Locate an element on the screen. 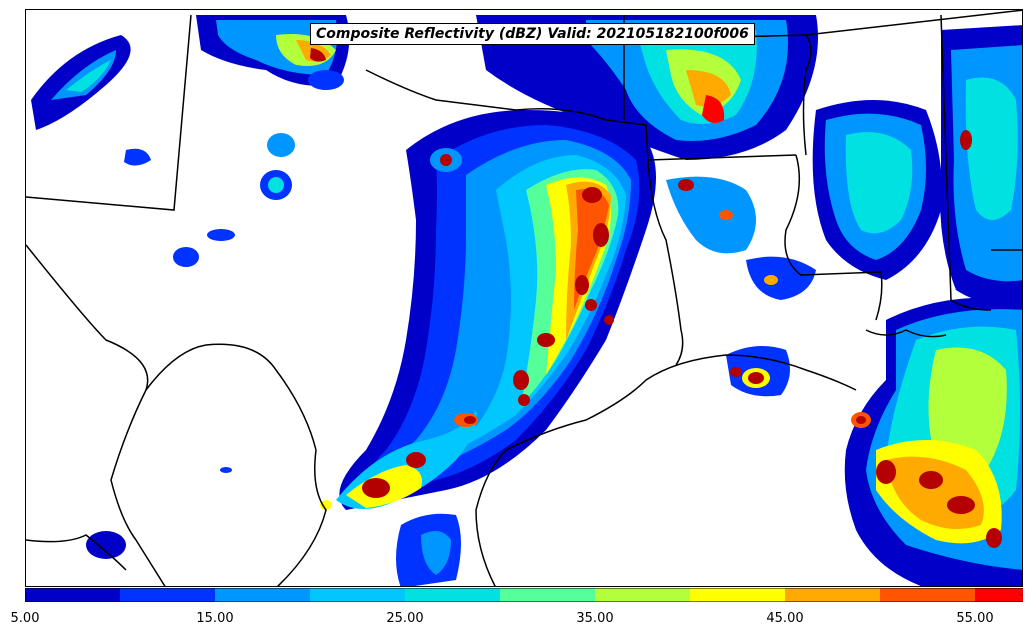 Image resolution: width=1033 pixels, height=633 pixels. colorbar is located at coordinates (524, 595).